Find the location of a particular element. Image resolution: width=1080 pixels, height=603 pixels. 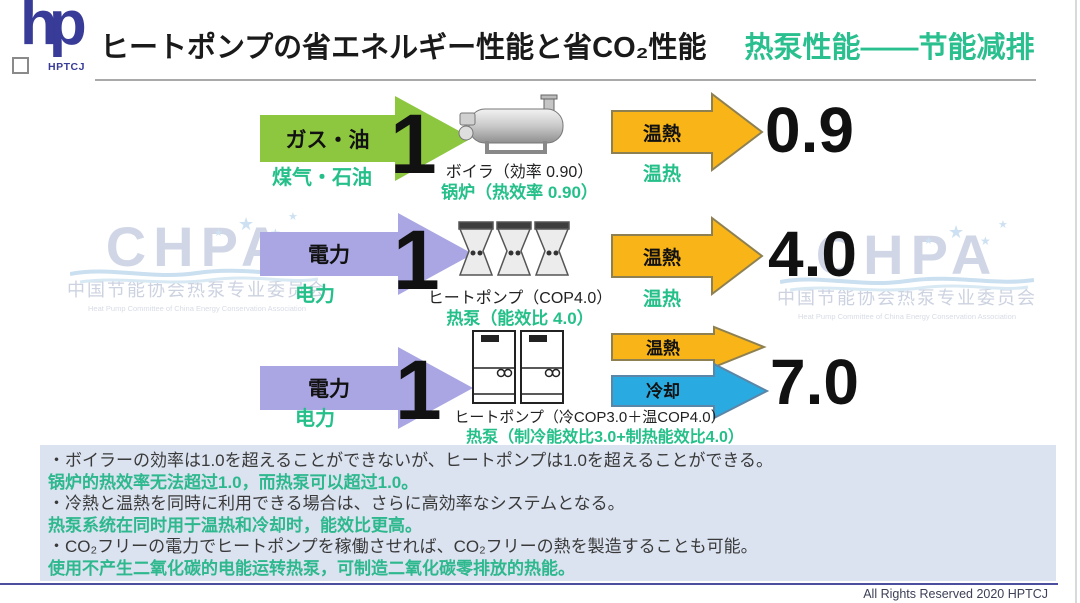

device-label-jp: ヒートポンプ（冷COP3.0＋温COP4.0） is located at coordinates (590, 417).